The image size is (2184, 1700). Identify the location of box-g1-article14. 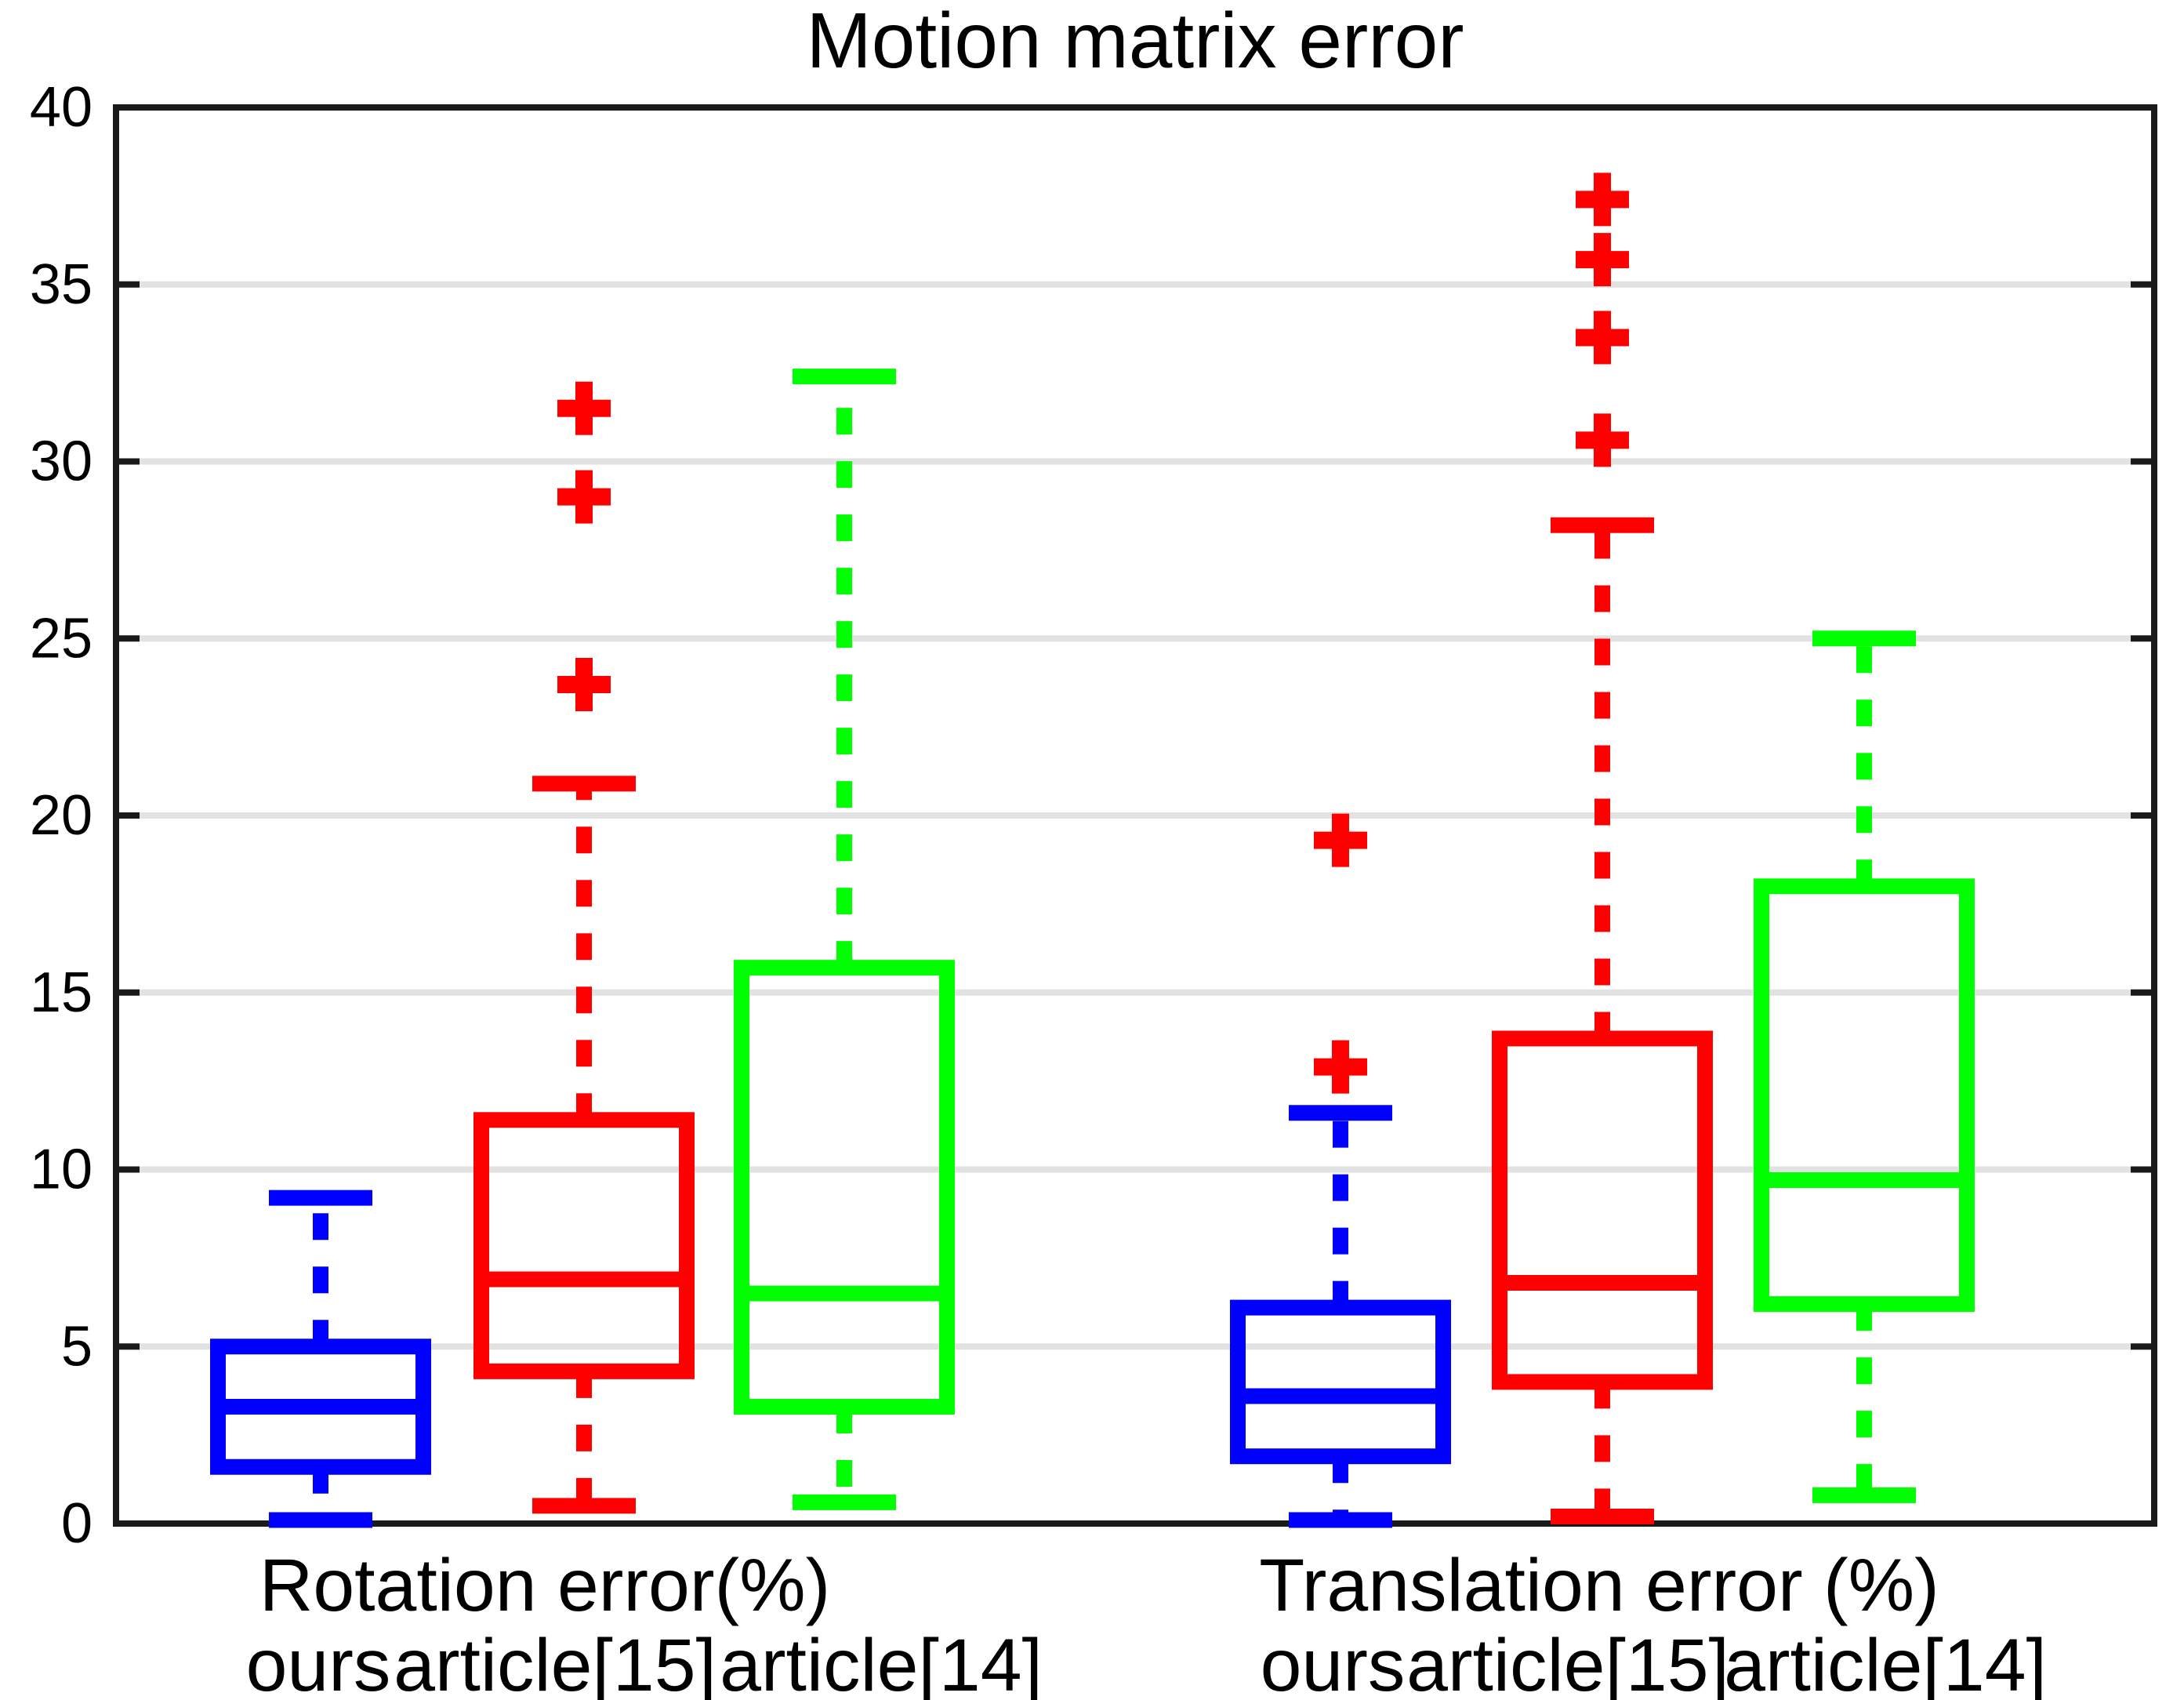
(1864, 1096).